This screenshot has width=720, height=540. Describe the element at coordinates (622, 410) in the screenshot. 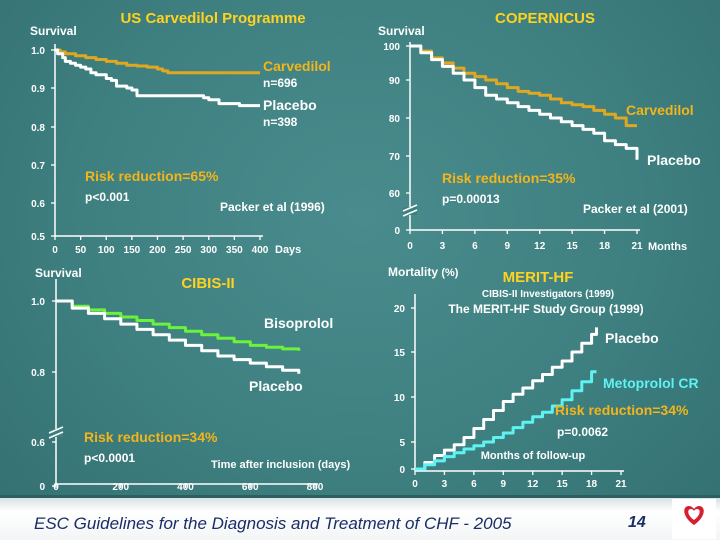

I see `risk-reduction: Risk reduction=34%` at that location.